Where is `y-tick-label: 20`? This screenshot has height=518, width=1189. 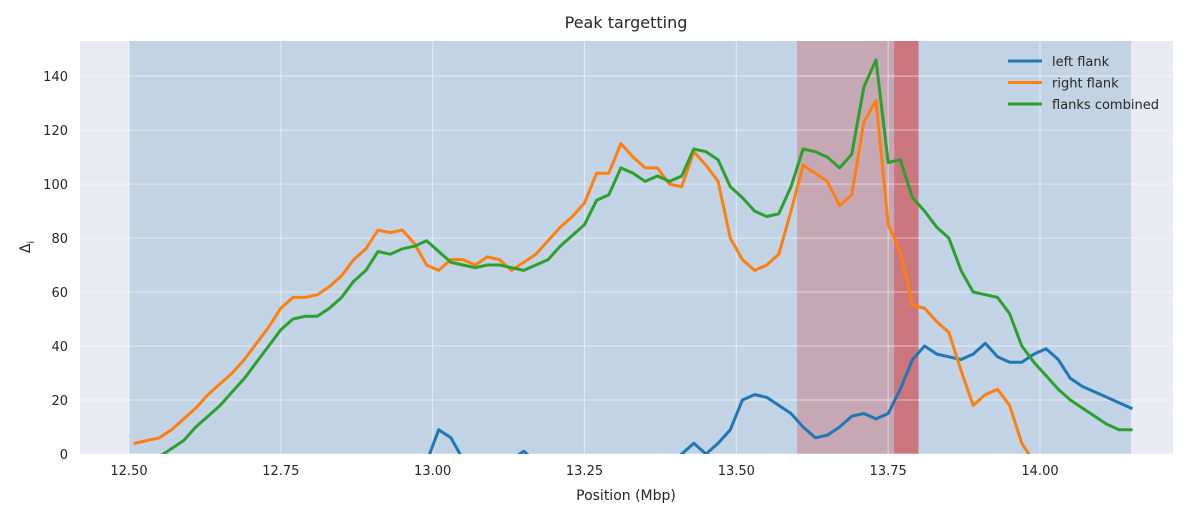 y-tick-label: 20 is located at coordinates (59, 401).